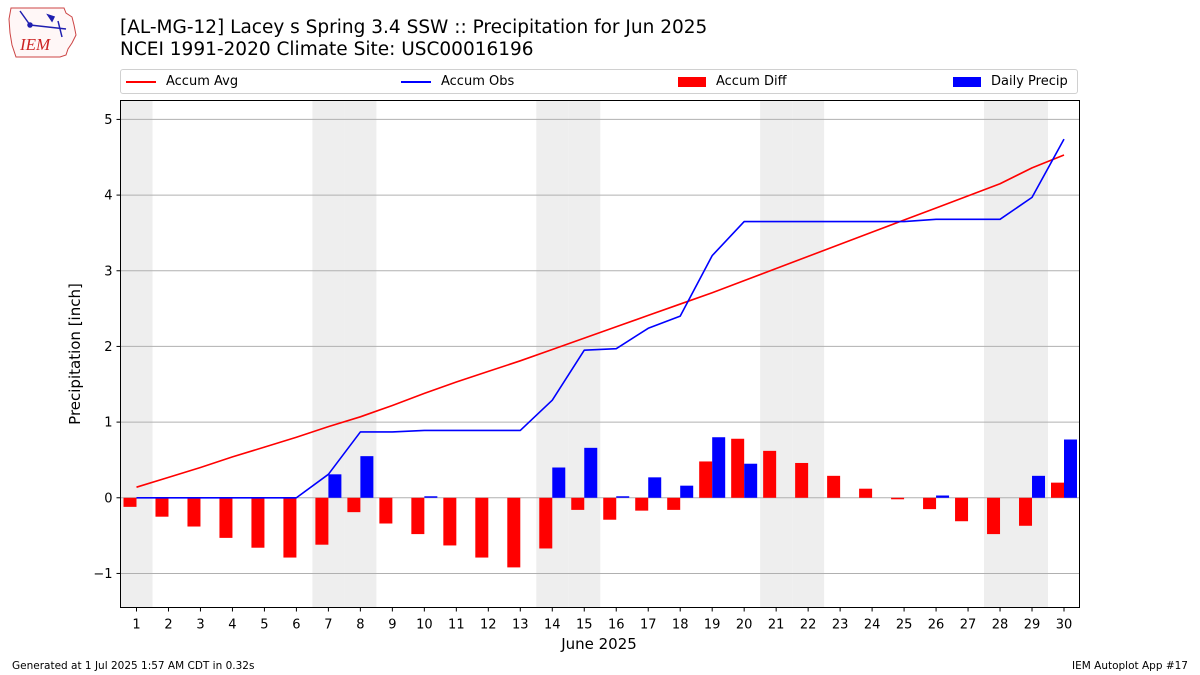 The height and width of the screenshot is (675, 1200). What do you see at coordinates (692, 81) in the screenshot?
I see `legend-swatch-accum-diff` at bounding box center [692, 81].